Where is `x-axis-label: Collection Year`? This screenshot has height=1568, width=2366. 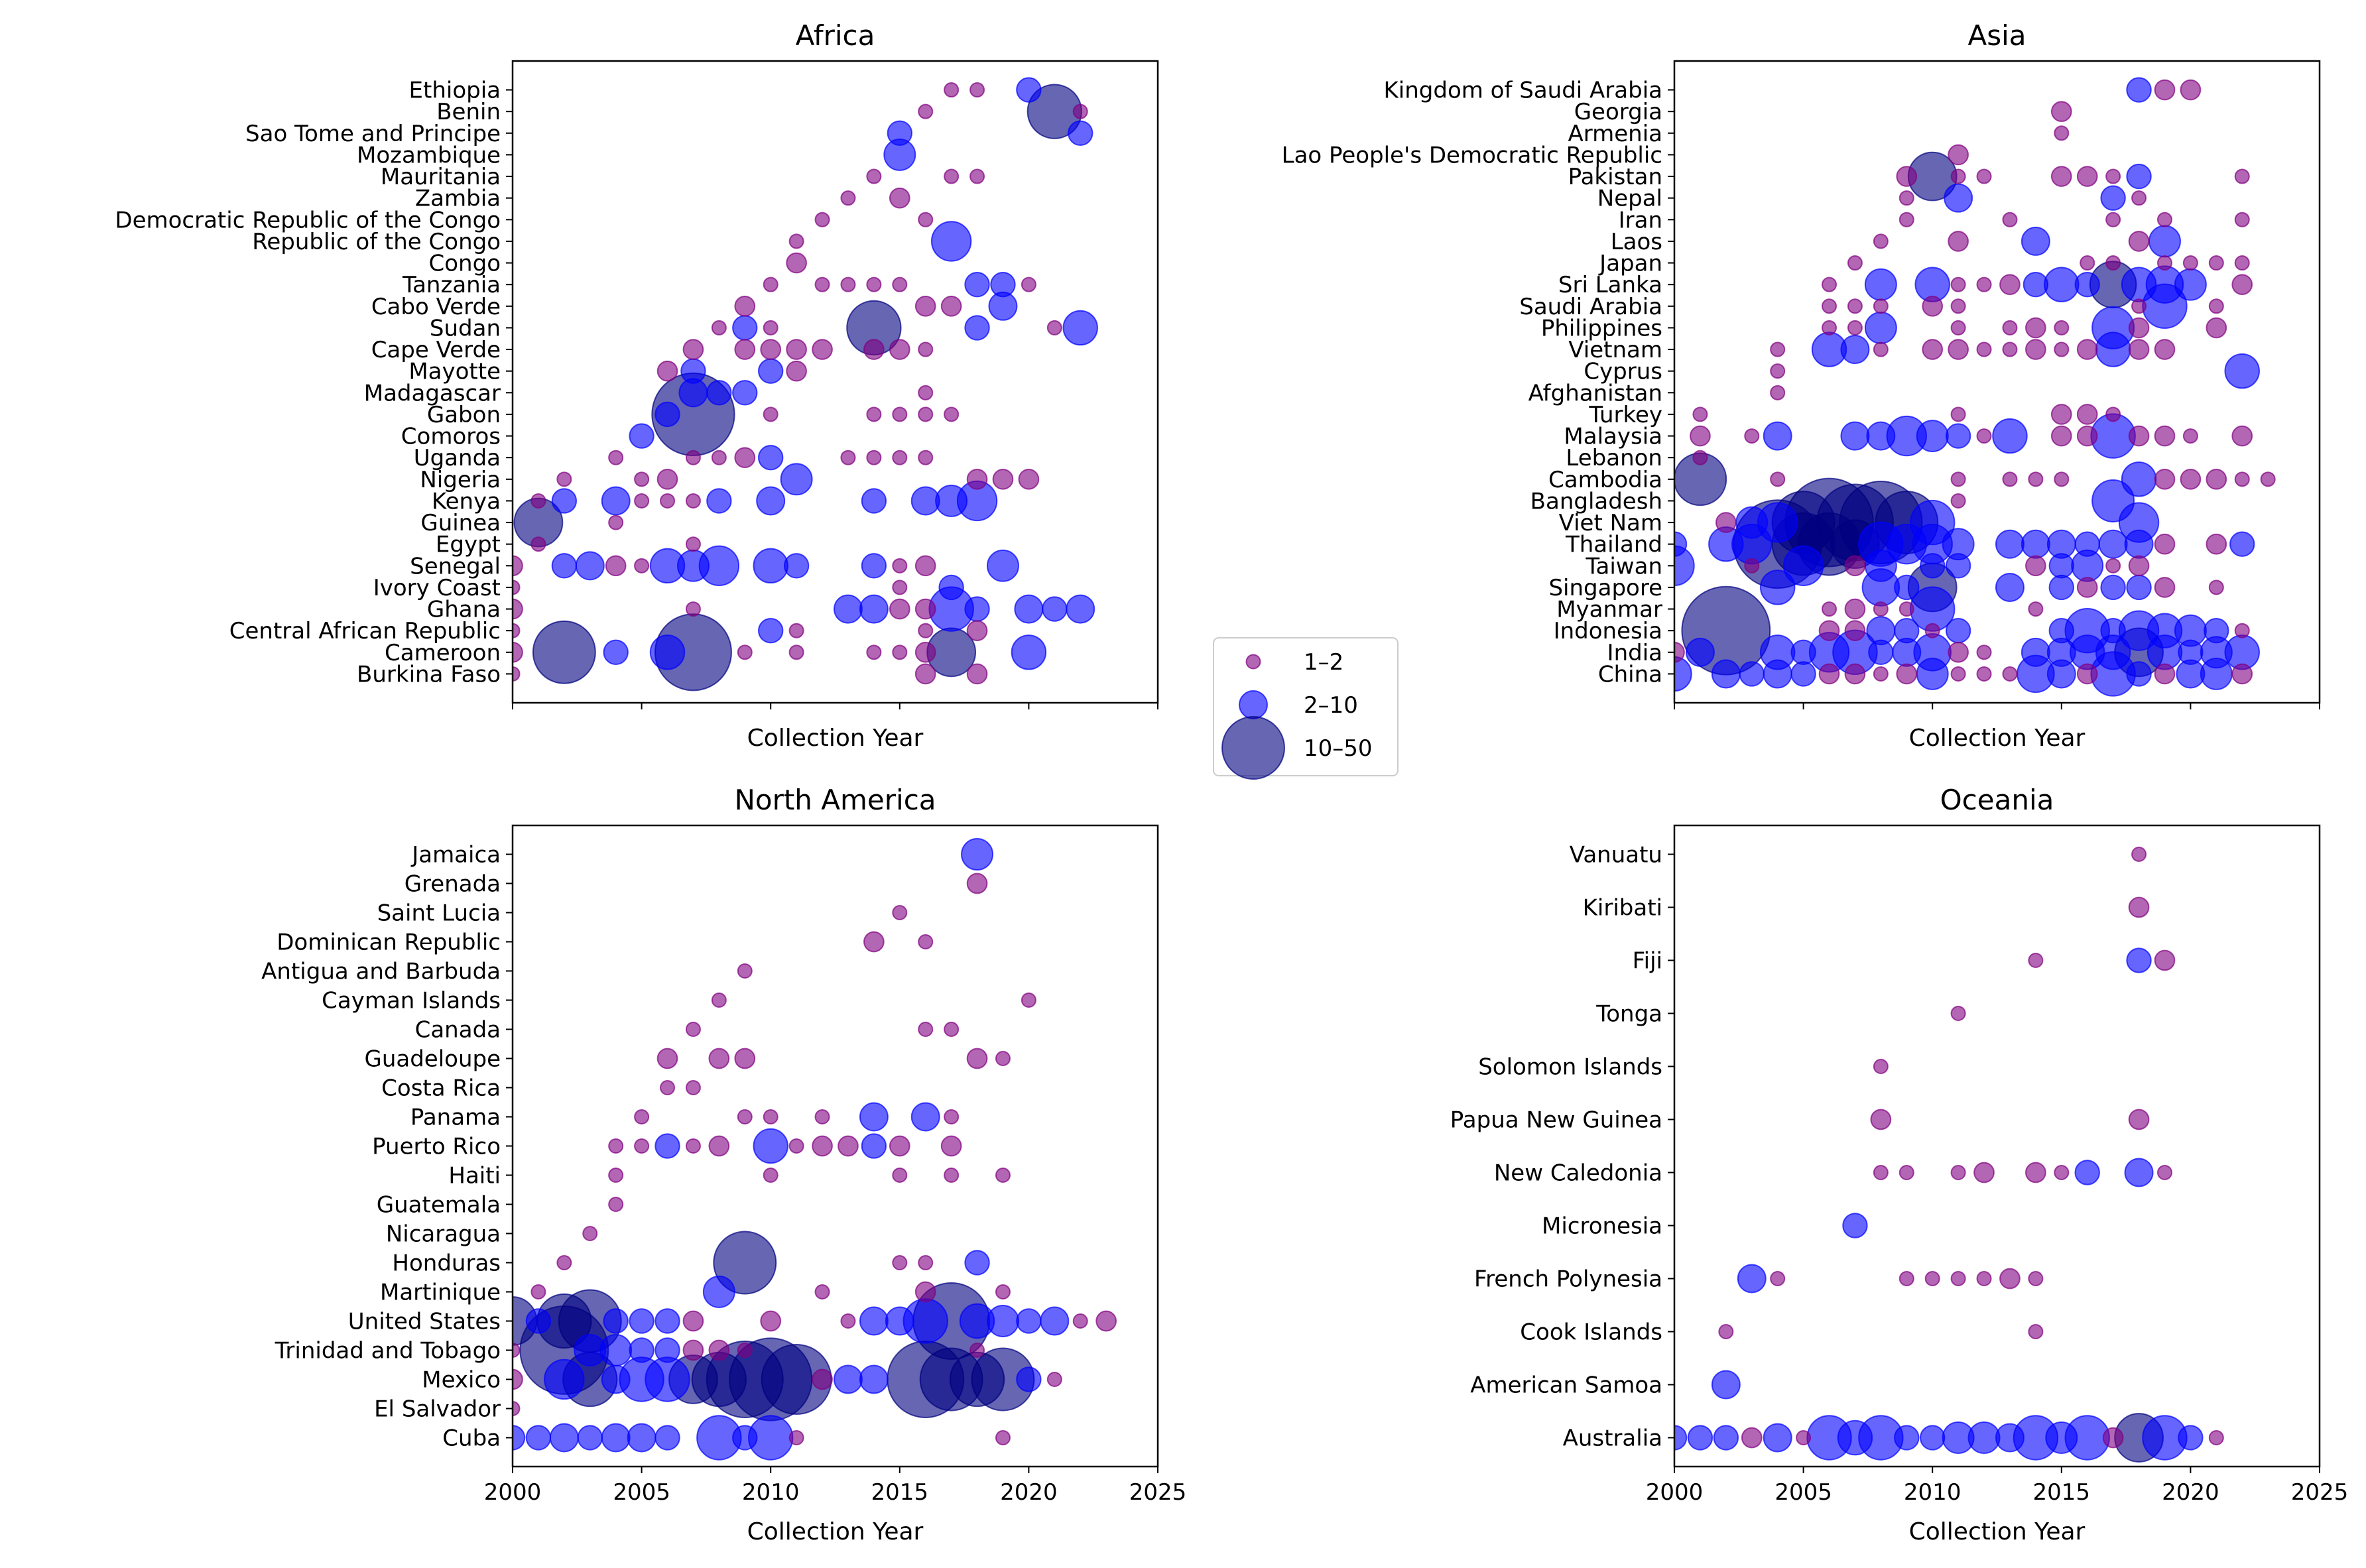 x-axis-label: Collection Year is located at coordinates (835, 738).